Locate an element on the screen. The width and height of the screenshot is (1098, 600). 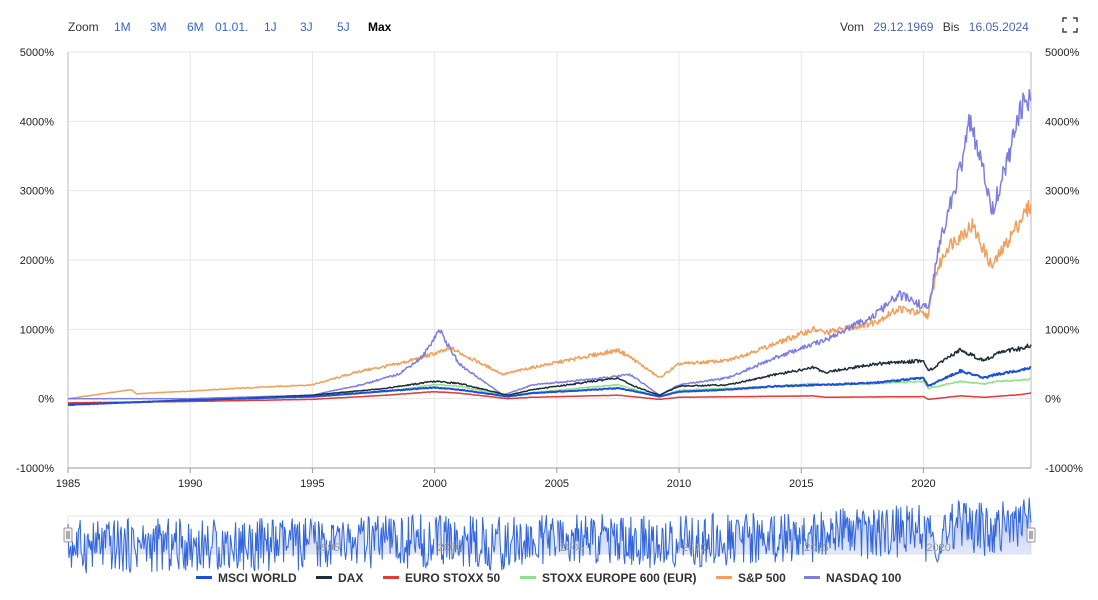
series-line-dax is located at coordinates (549, 374).